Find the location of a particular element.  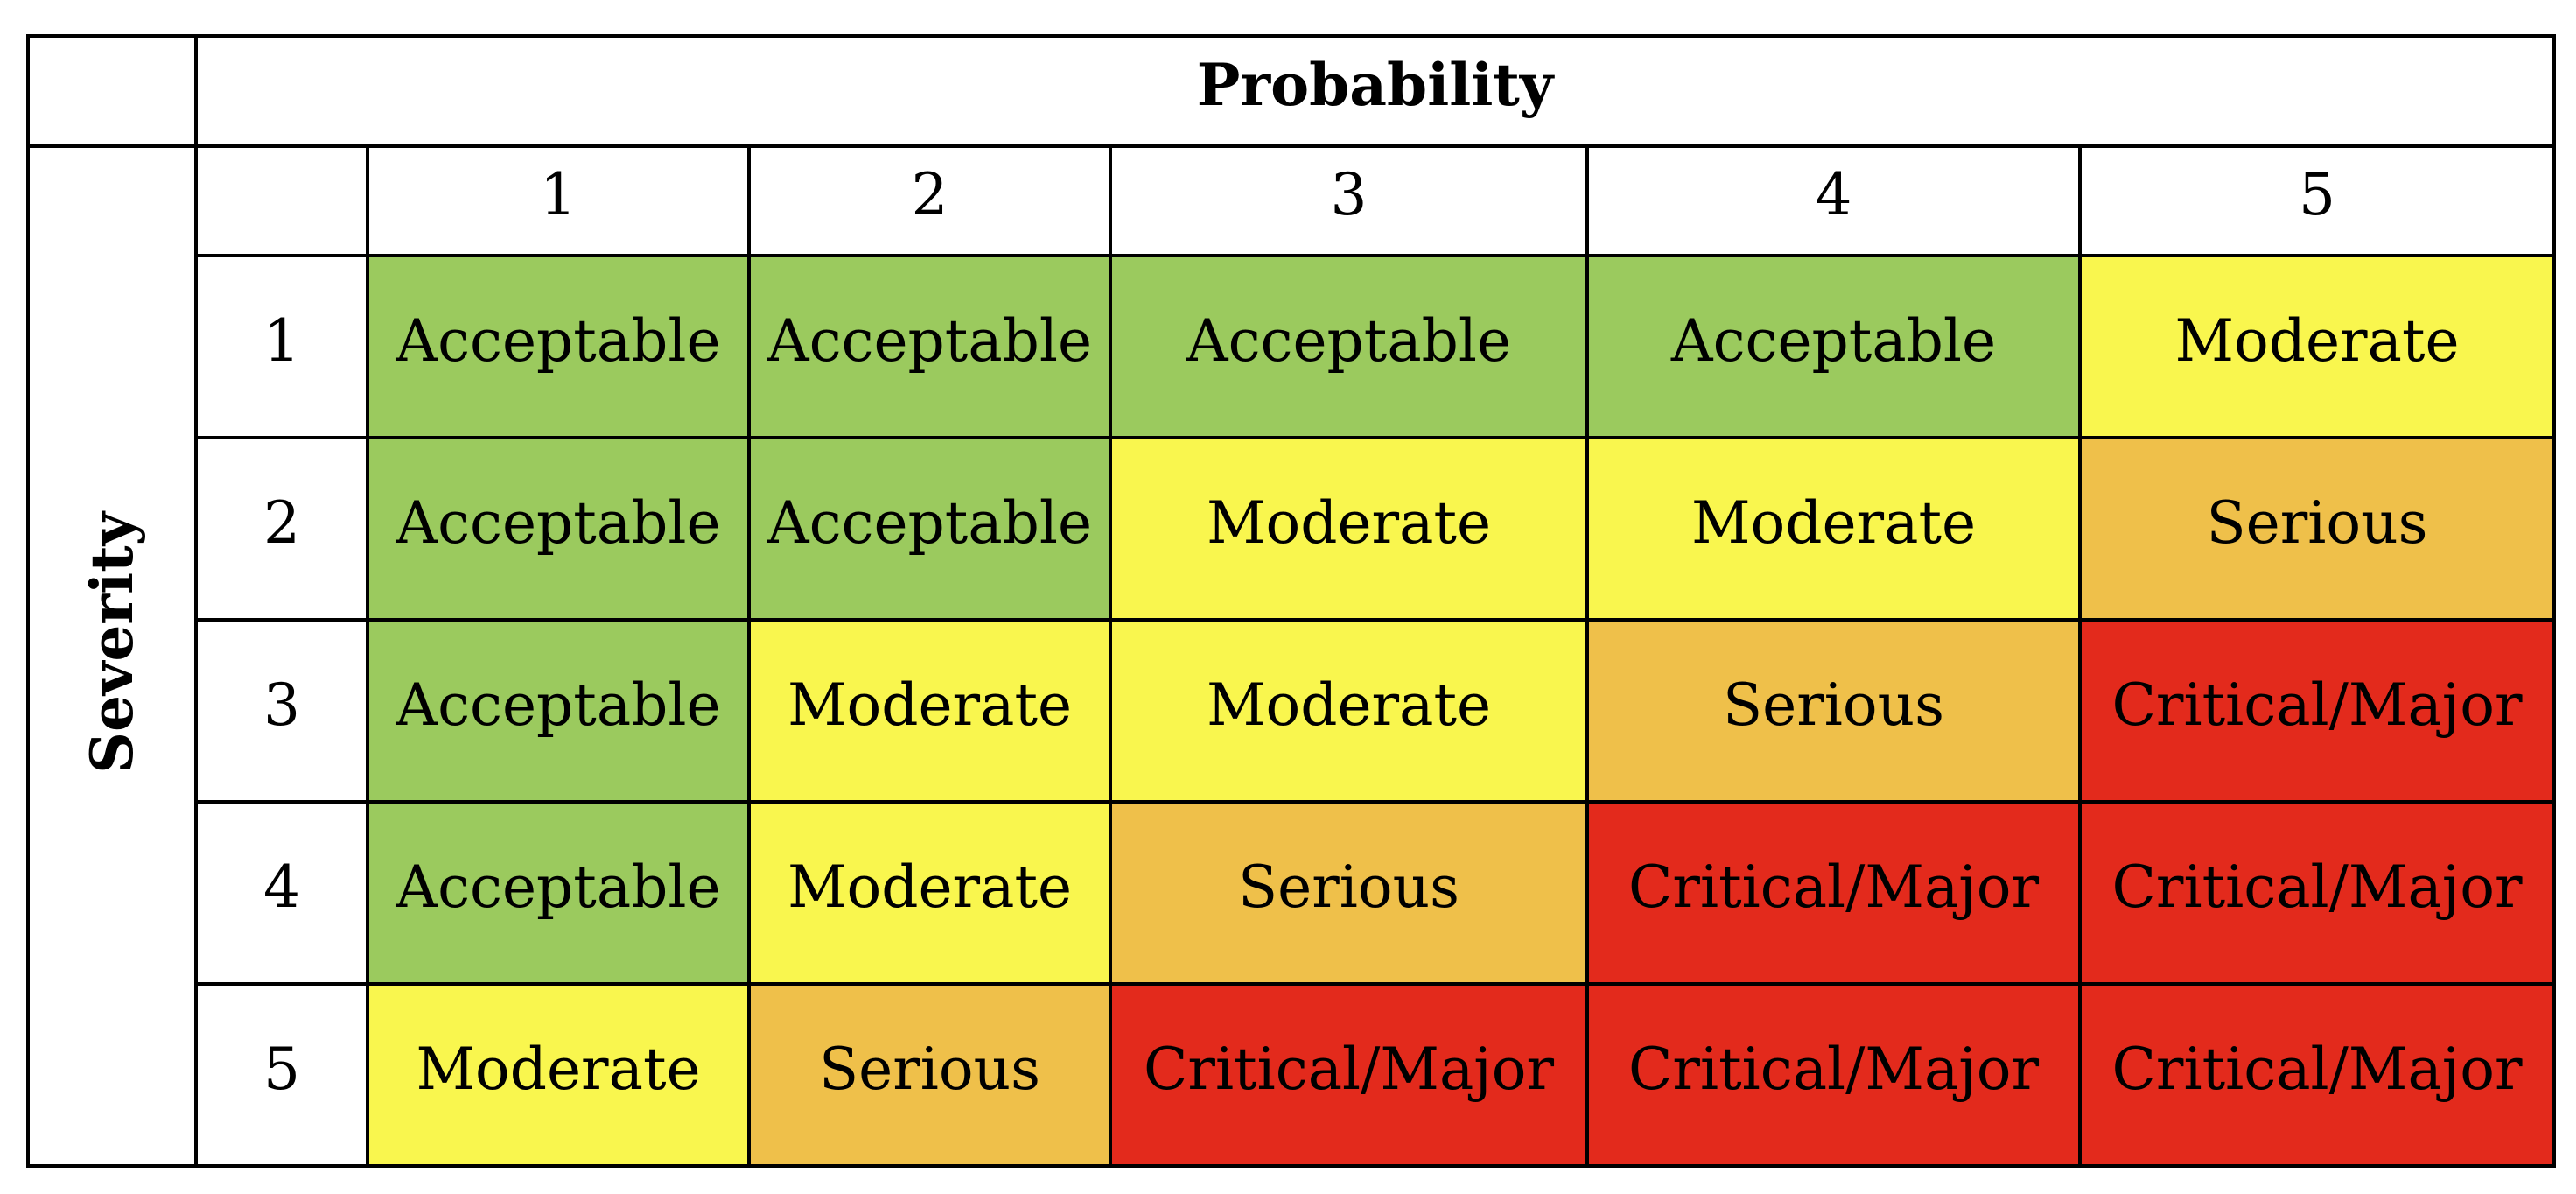

risk-cell-s4-p1: Acceptable is located at coordinates (558, 893).